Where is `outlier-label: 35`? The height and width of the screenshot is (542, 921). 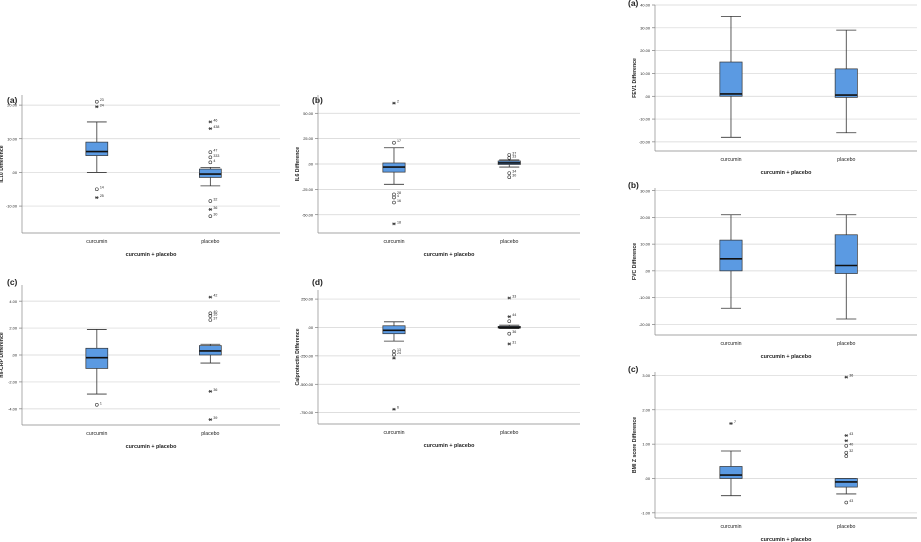
outlier-label: 35 is located at coordinates (215, 314).